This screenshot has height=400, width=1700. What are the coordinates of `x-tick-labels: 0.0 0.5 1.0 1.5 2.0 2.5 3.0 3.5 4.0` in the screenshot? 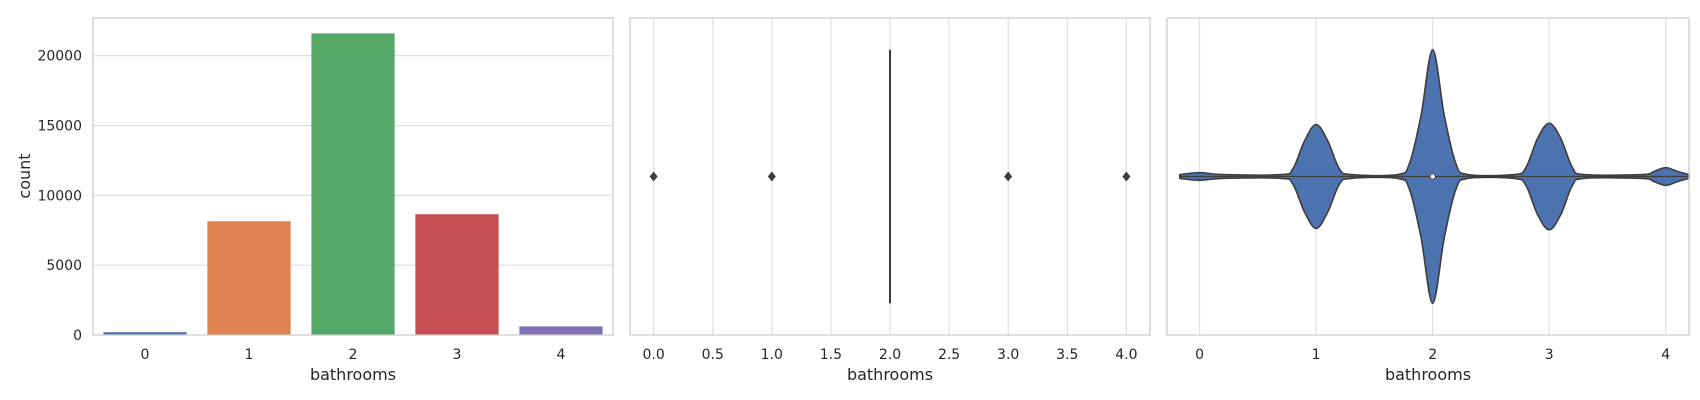 It's located at (890, 355).